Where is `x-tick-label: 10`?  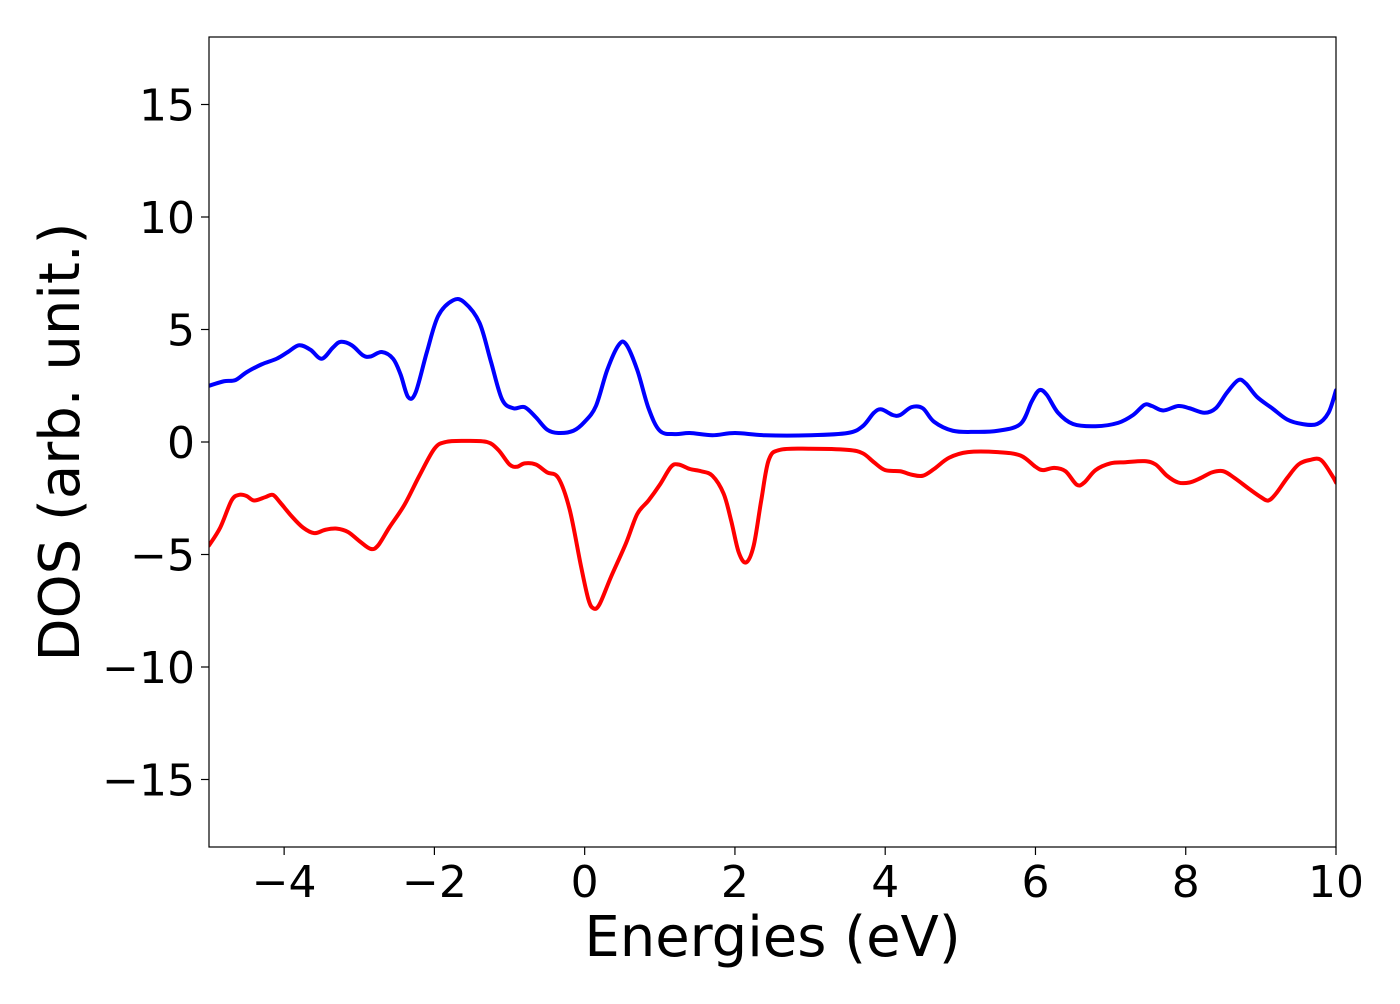 x-tick-label: 10 is located at coordinates (1336, 882).